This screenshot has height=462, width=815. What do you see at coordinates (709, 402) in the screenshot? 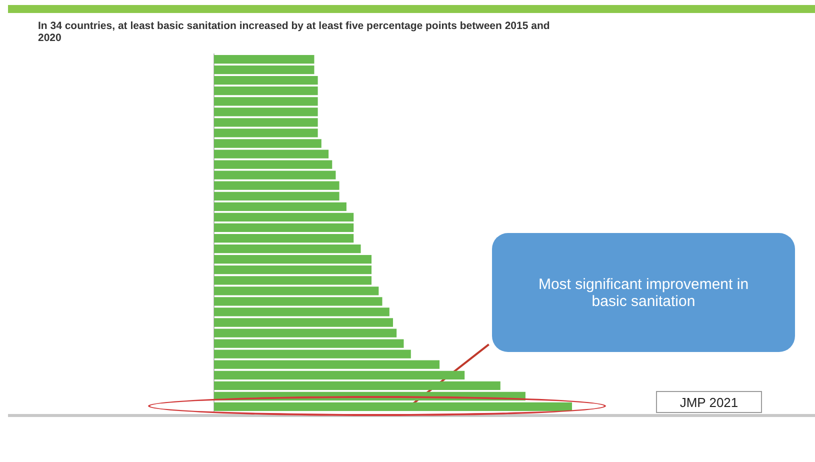
I see `text: JMP 2021` at bounding box center [709, 402].